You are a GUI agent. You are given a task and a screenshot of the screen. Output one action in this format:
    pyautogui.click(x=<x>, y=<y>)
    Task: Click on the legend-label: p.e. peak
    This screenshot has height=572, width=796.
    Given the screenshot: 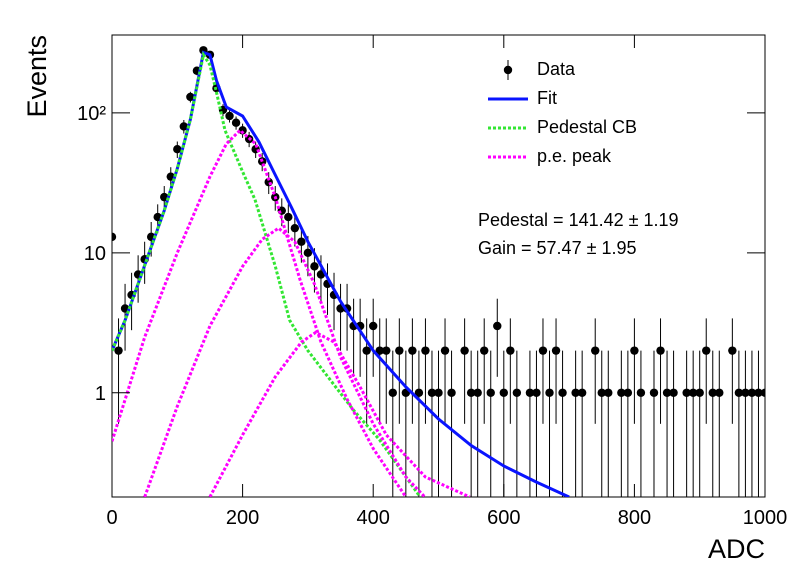 What is the action you would take?
    pyautogui.click(x=574, y=156)
    